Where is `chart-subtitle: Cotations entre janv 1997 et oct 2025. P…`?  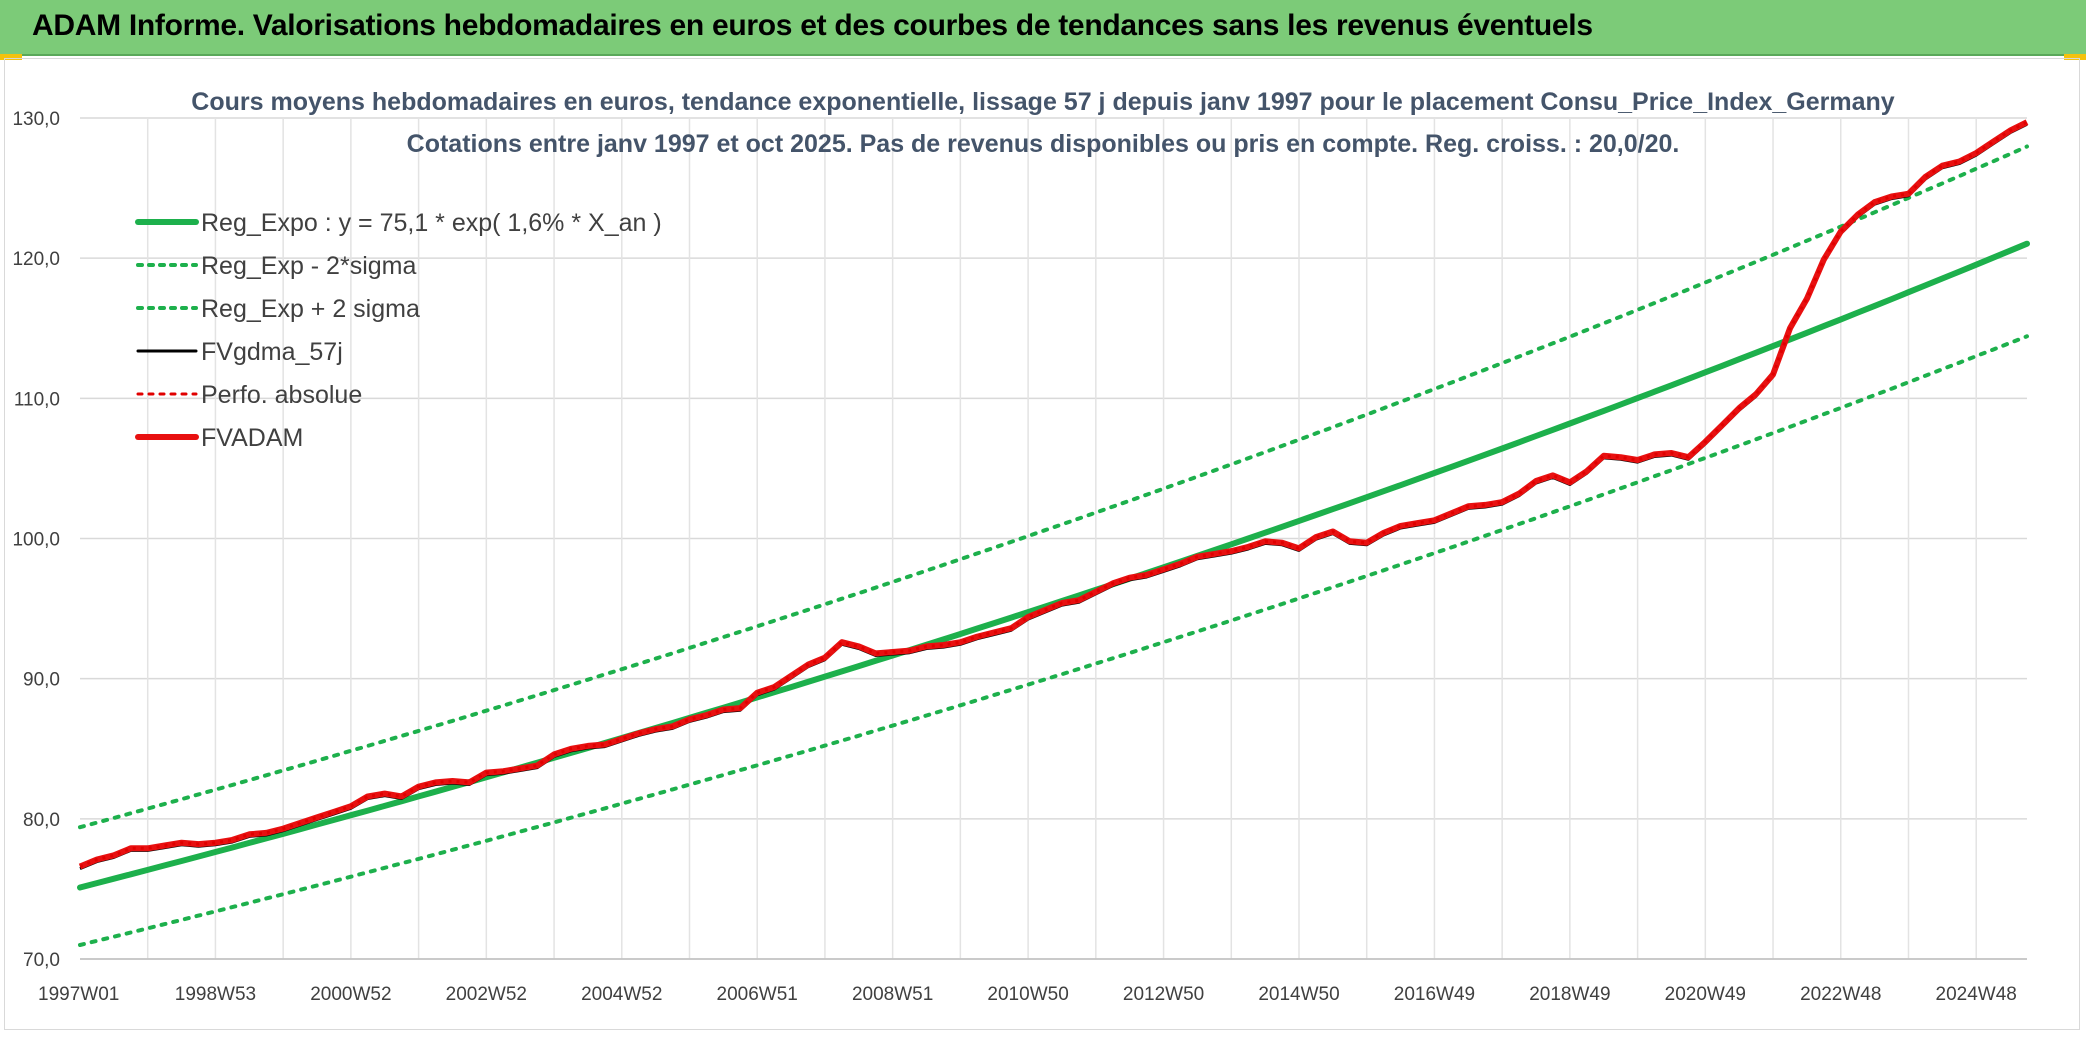
chart-subtitle: Cotations entre janv 1997 et oct 2025. P… is located at coordinates (1043, 144).